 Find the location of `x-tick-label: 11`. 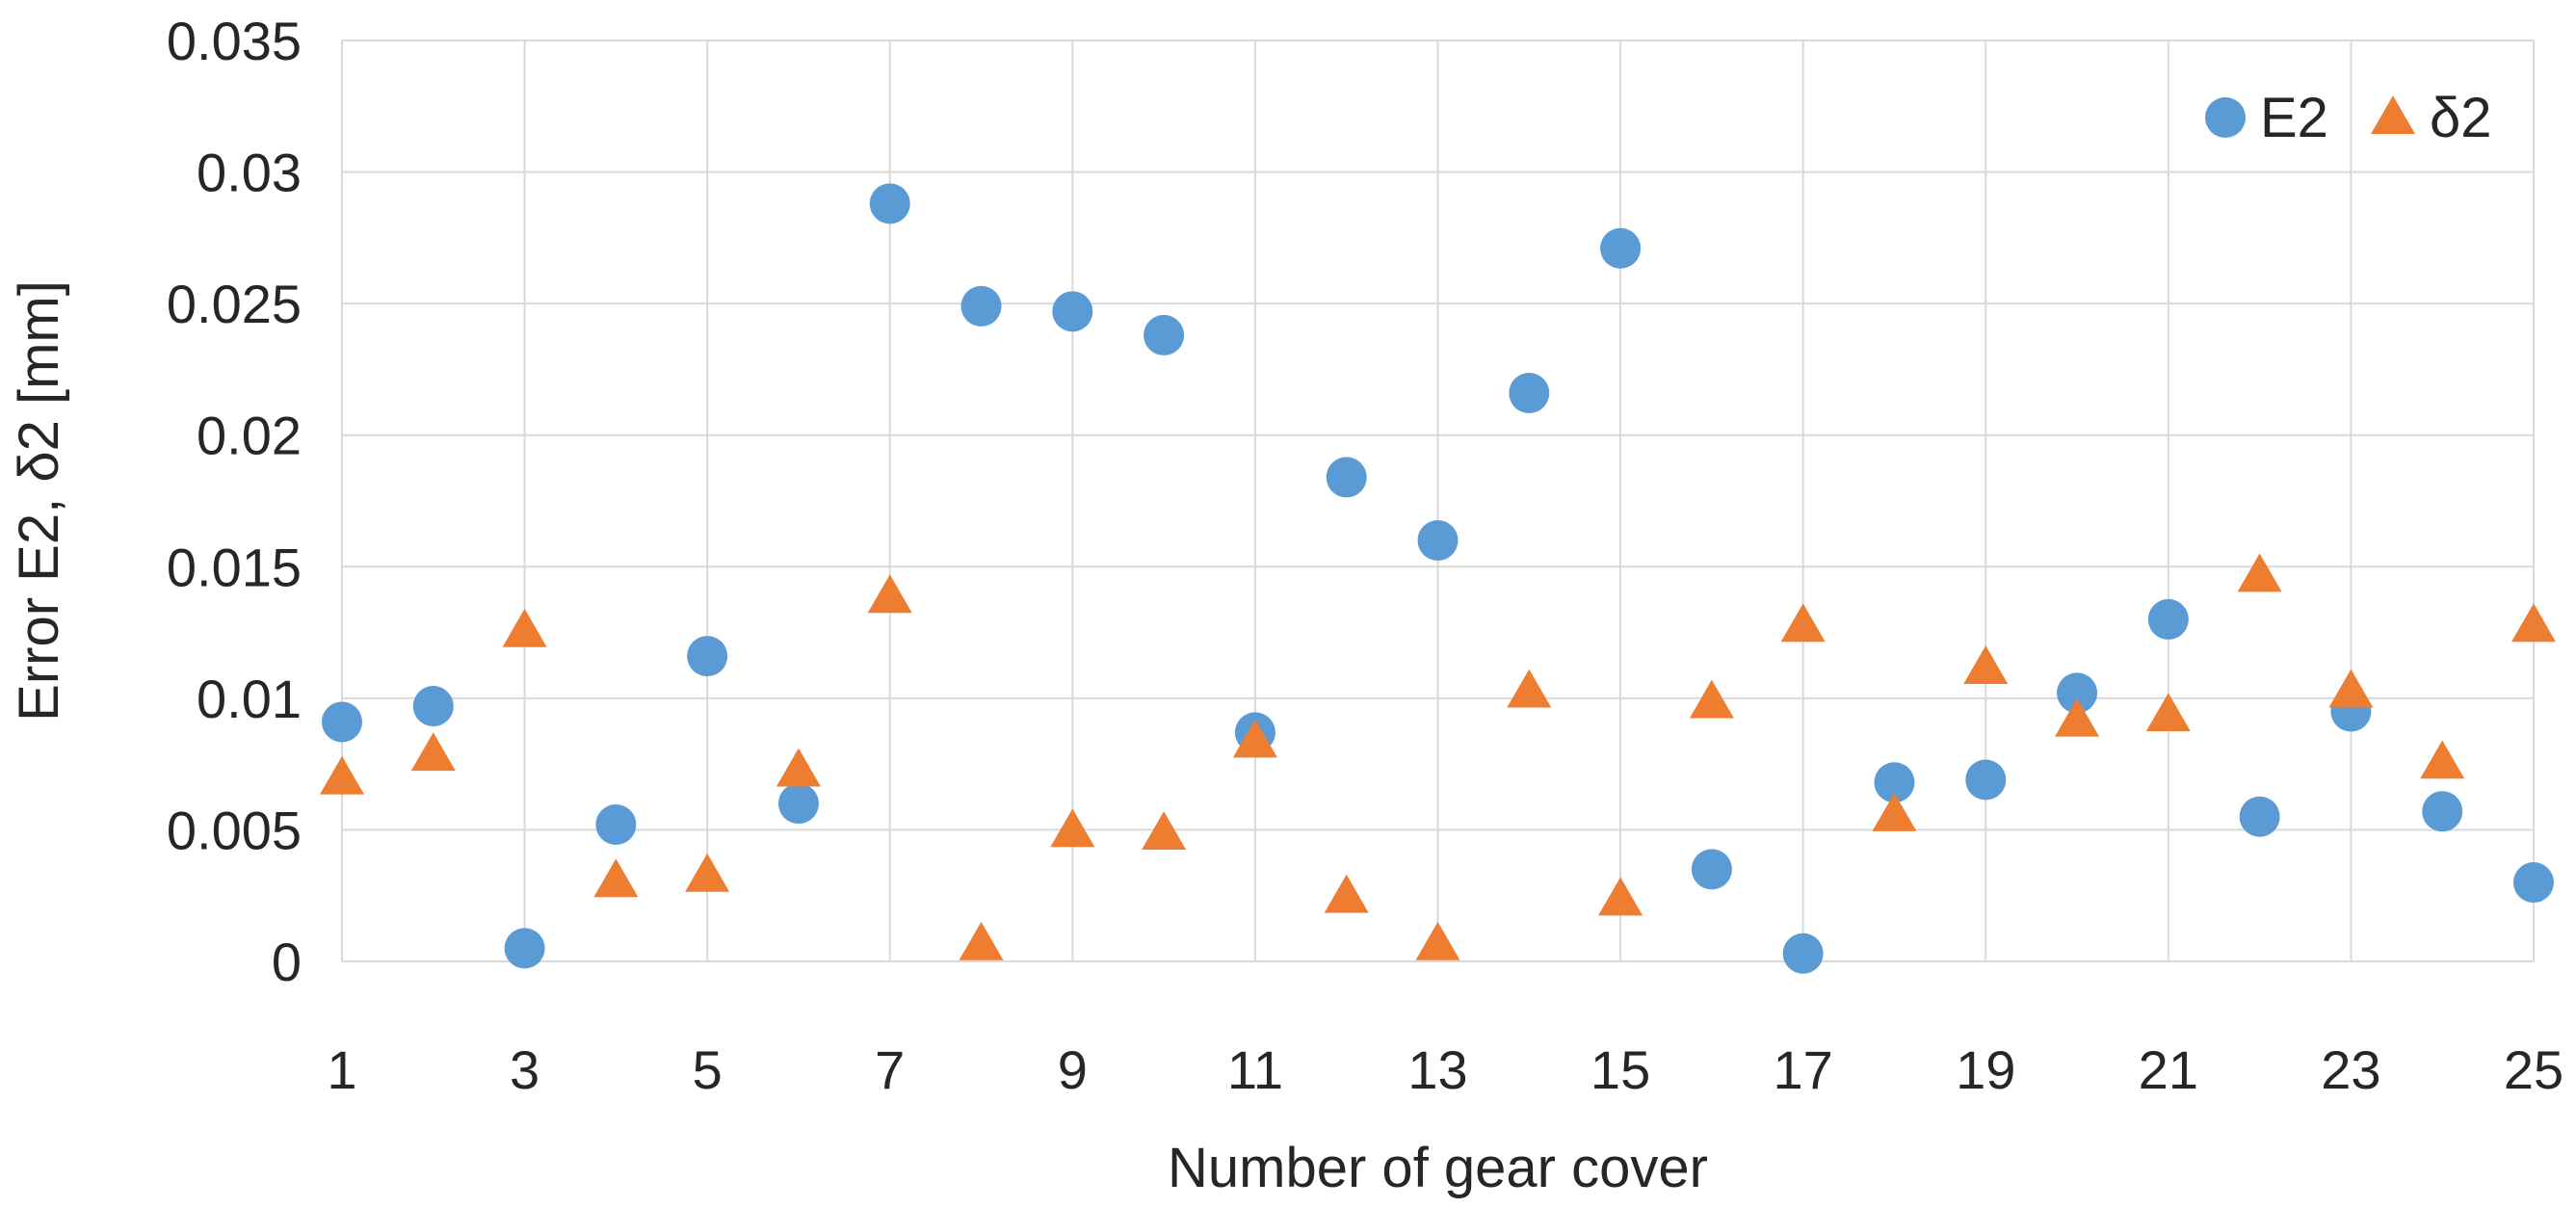

x-tick-label: 11 is located at coordinates (1255, 1069).